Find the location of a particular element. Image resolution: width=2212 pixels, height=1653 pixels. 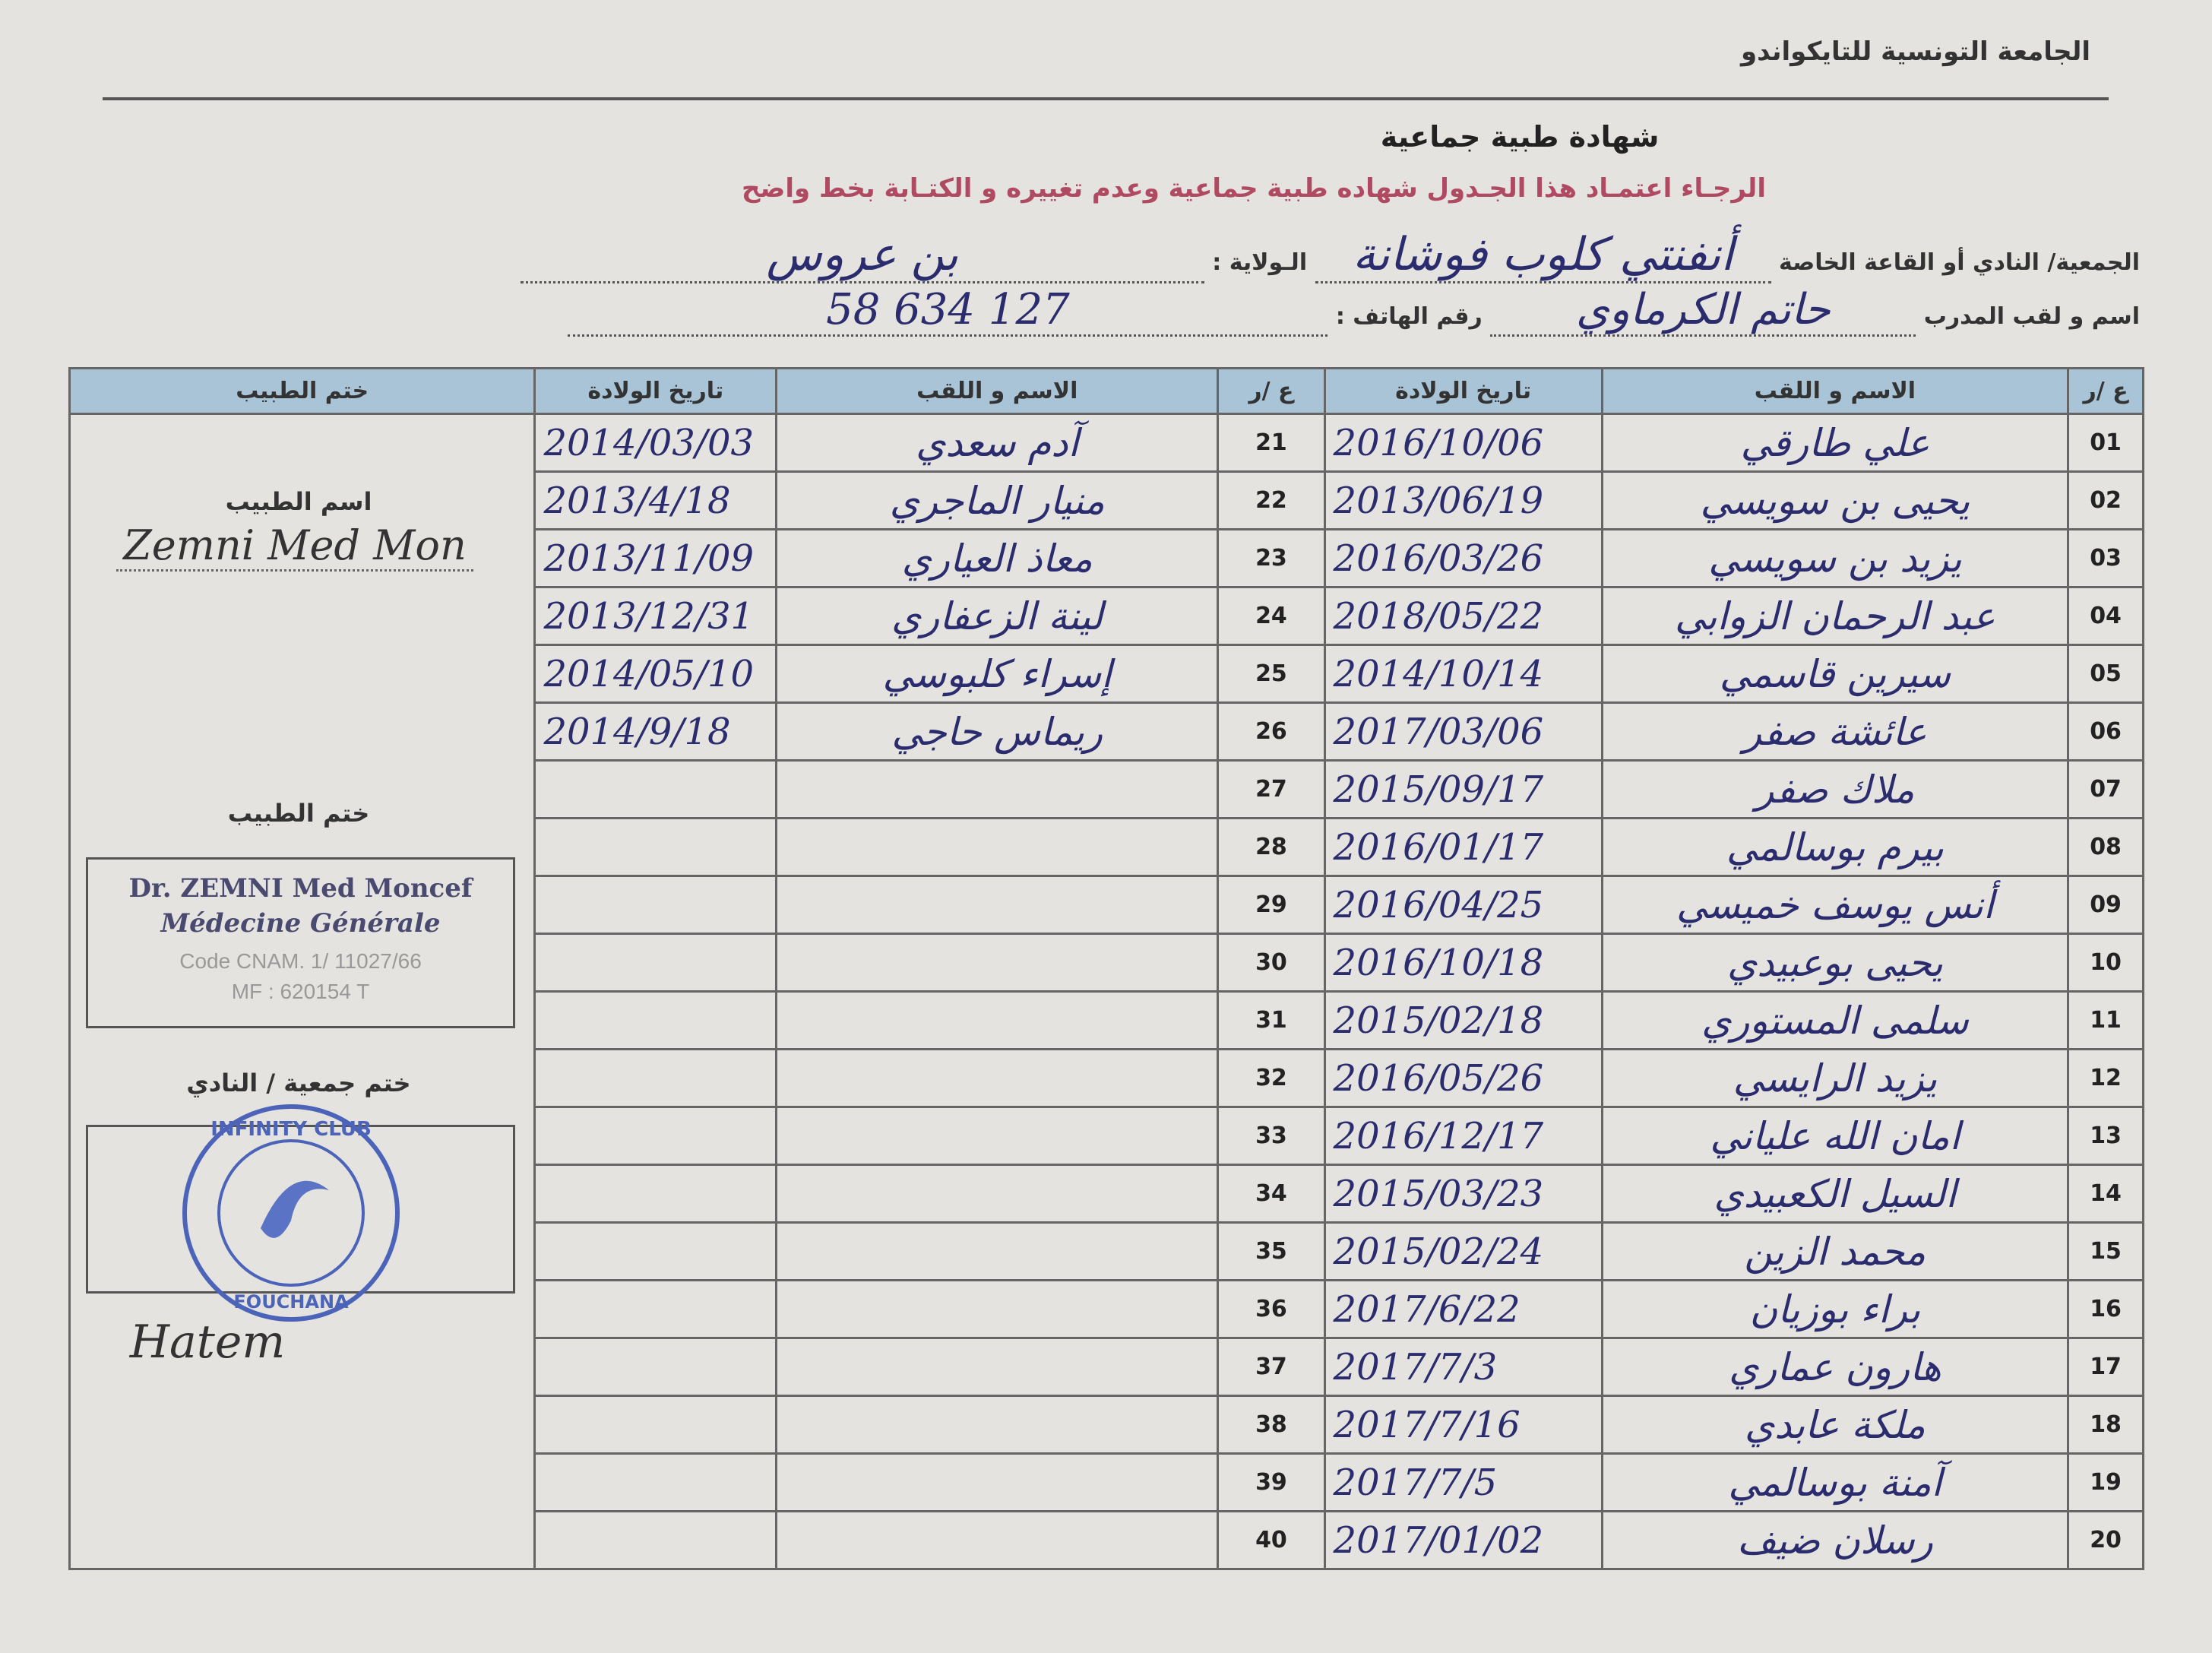

birth-date: 2017/7/3 is located at coordinates (1463, 1367).